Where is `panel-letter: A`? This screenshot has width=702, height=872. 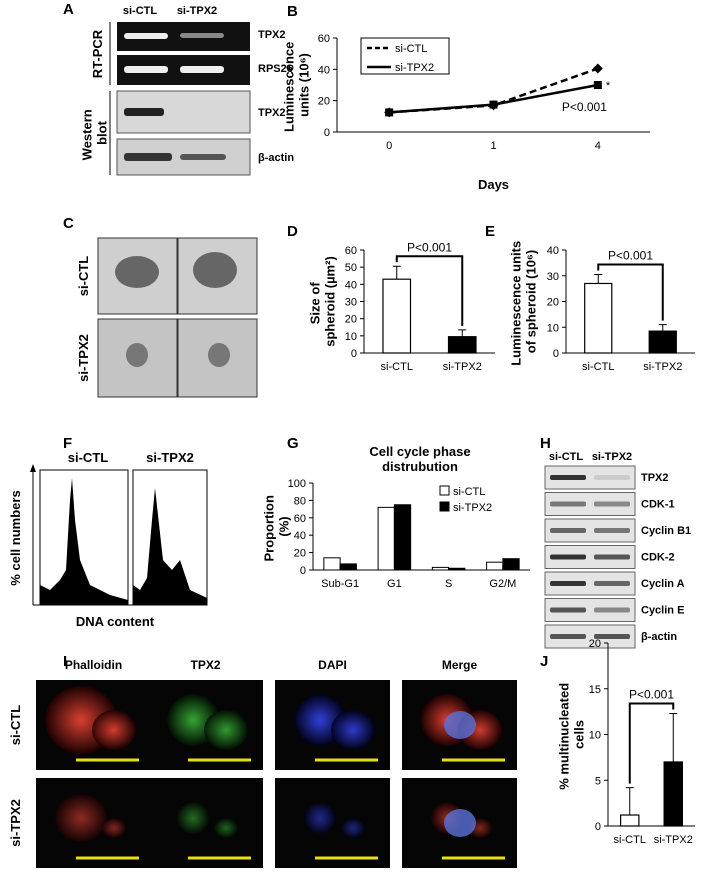 panel-letter: A is located at coordinates (68, 9).